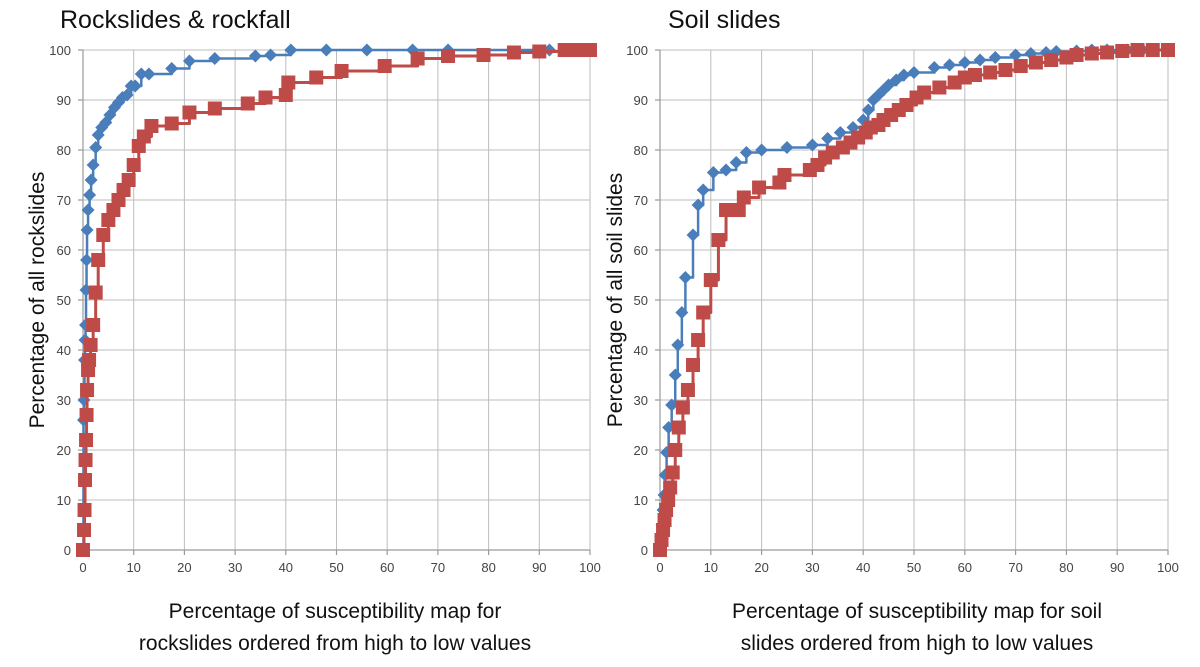  What do you see at coordinates (133, 567) in the screenshot?
I see `x-tick-label: 10` at bounding box center [133, 567].